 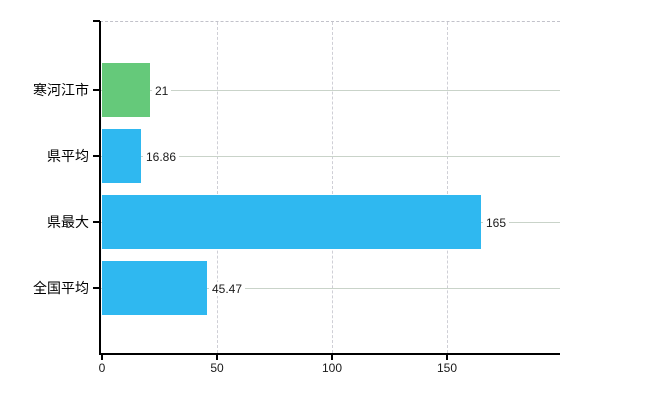 What do you see at coordinates (96, 21) in the screenshot?
I see `y-axis-top-tick` at bounding box center [96, 21].